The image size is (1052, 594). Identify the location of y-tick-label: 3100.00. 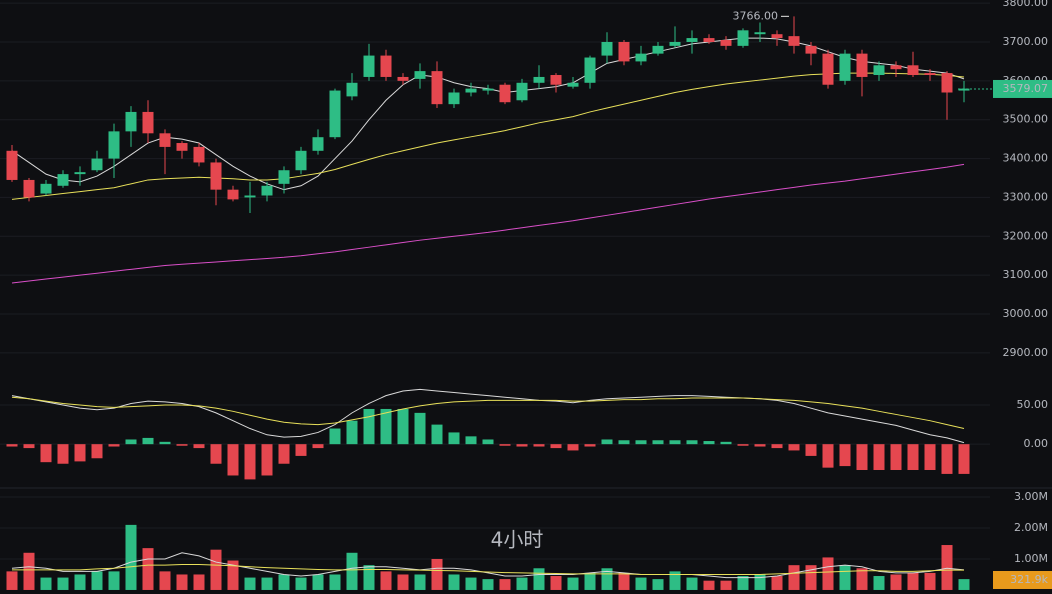
(1026, 274).